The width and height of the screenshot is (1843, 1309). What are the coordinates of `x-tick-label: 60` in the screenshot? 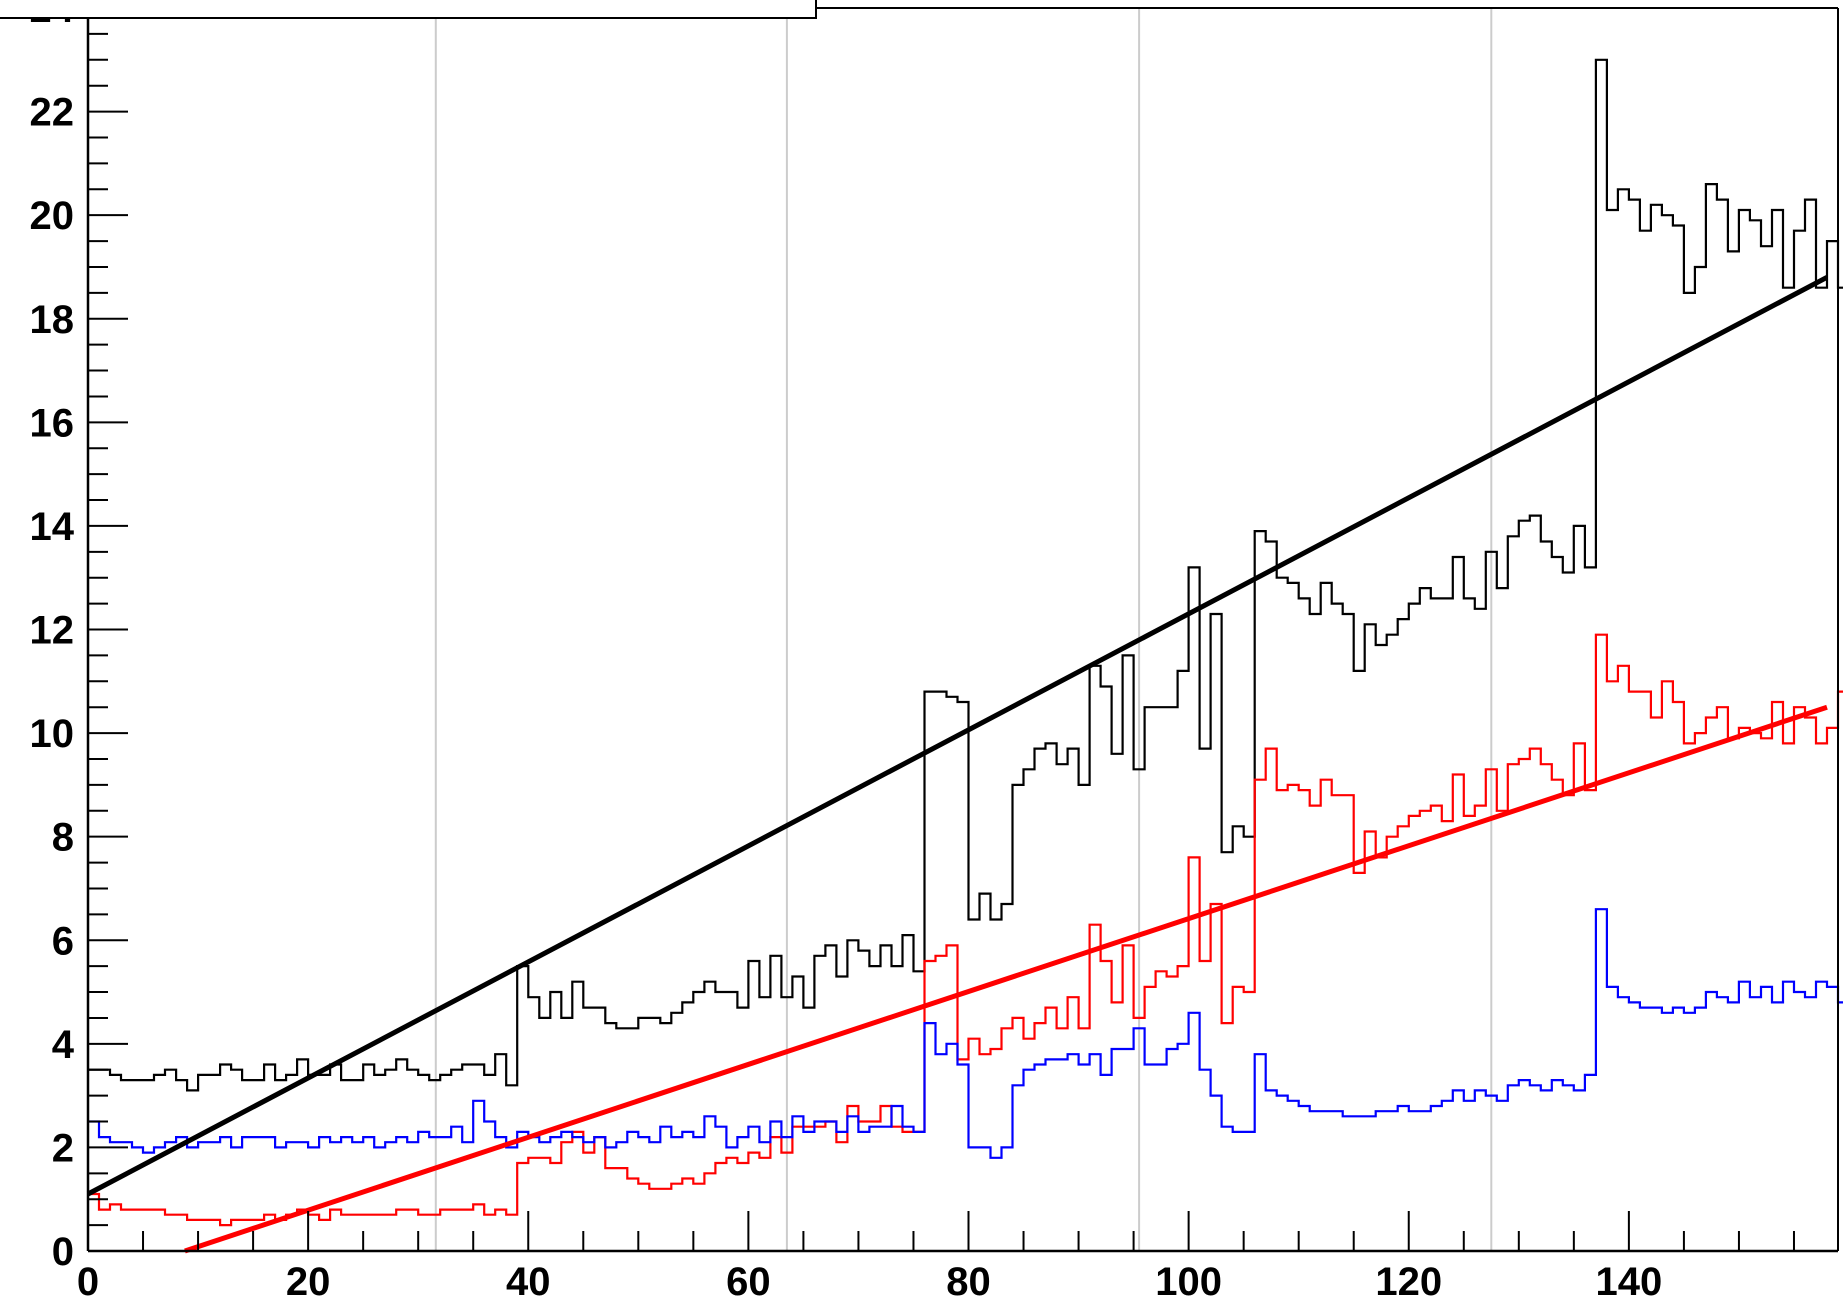 It's located at (748, 1282).